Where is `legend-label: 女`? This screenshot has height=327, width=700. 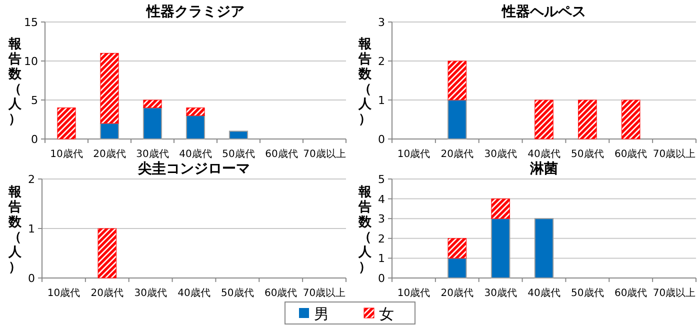
legend-label: 女 is located at coordinates (386, 314).